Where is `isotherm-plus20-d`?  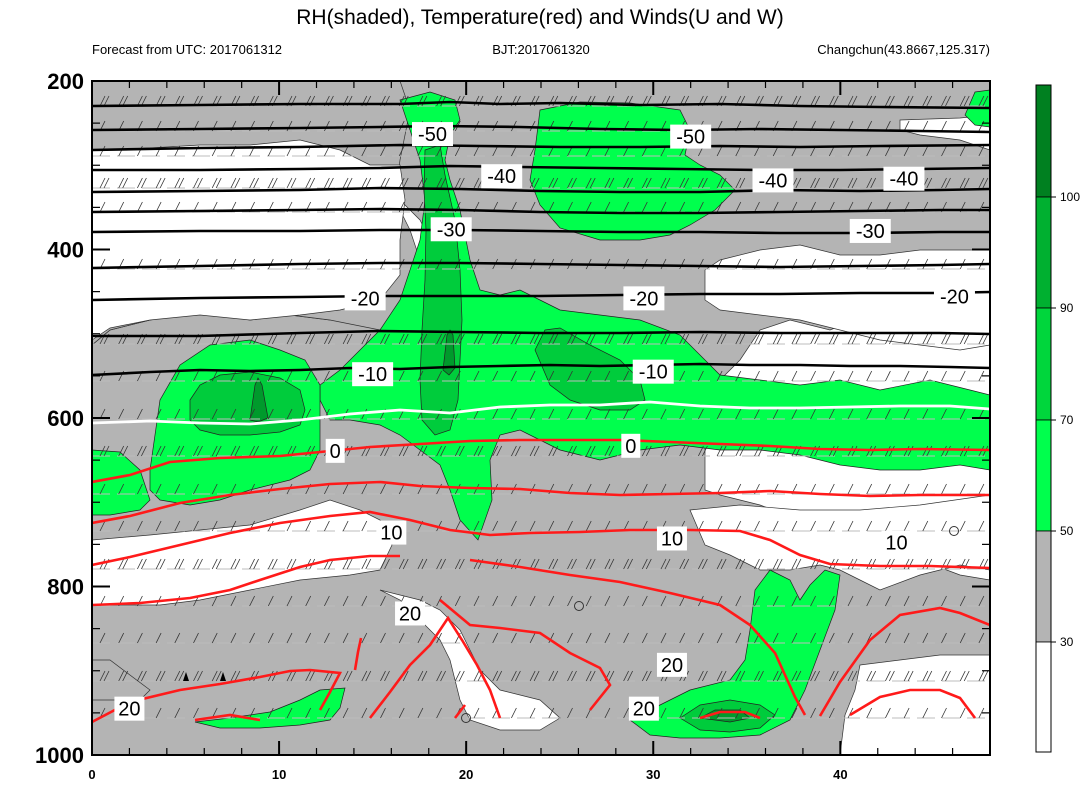 isotherm-plus20-d is located at coordinates (358, 654).